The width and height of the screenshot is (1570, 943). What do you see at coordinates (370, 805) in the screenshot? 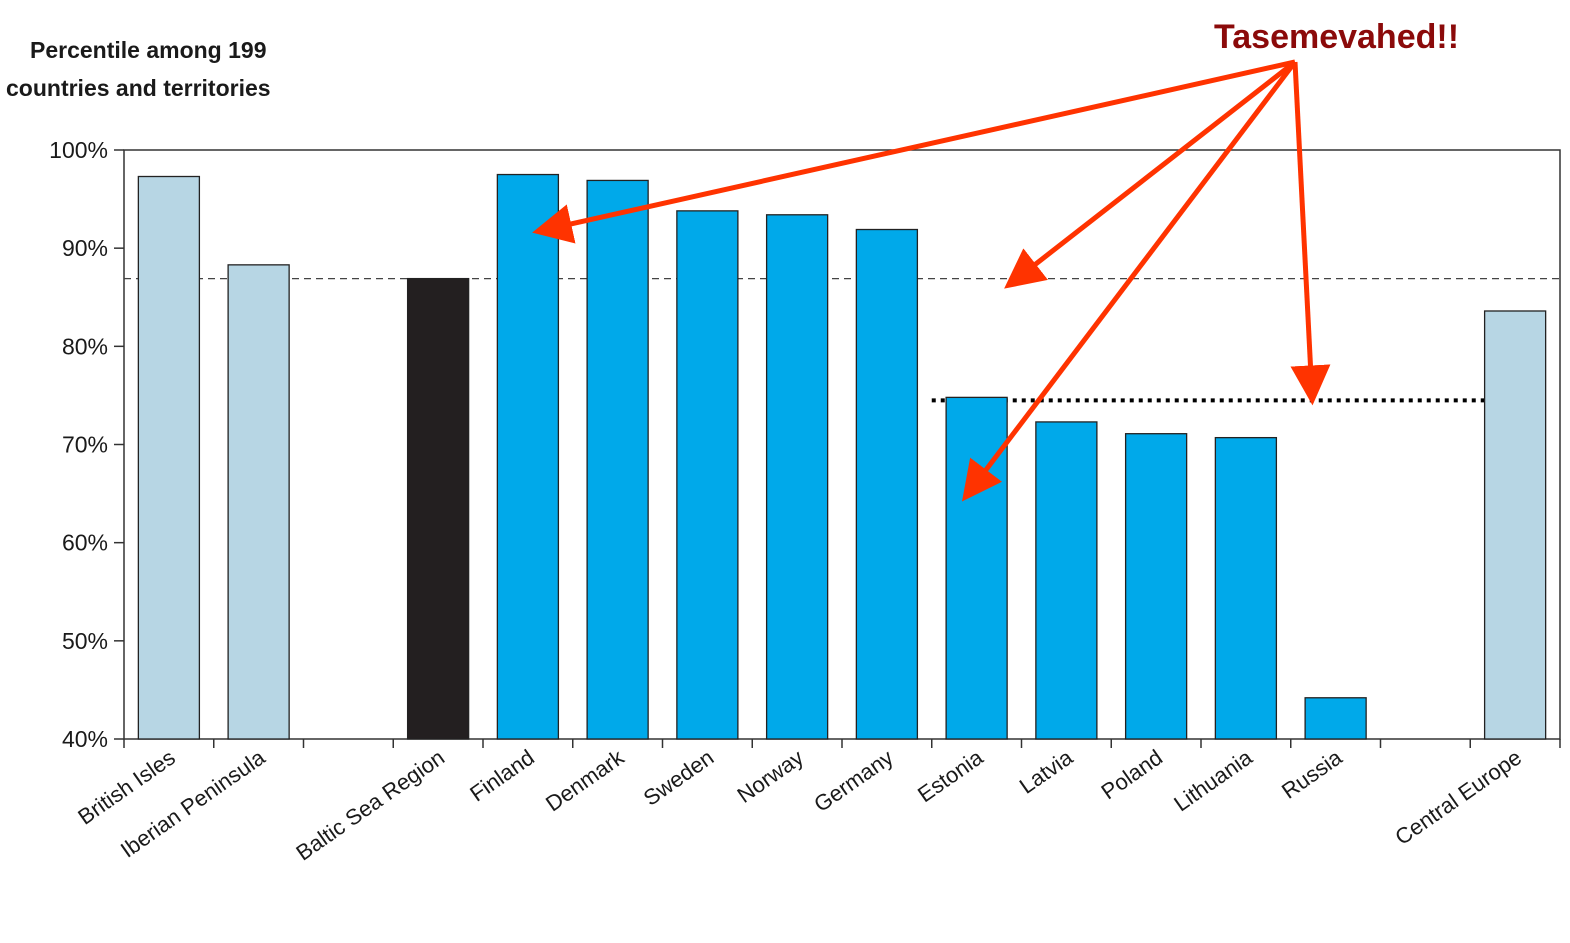
I see `category-label: Baltic Sea Region` at bounding box center [370, 805].